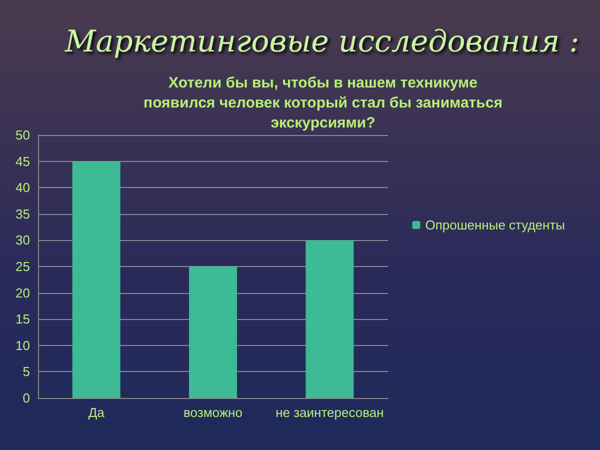  What do you see at coordinates (23, 240) in the screenshot?
I see `y-tick-label: 30` at bounding box center [23, 240].